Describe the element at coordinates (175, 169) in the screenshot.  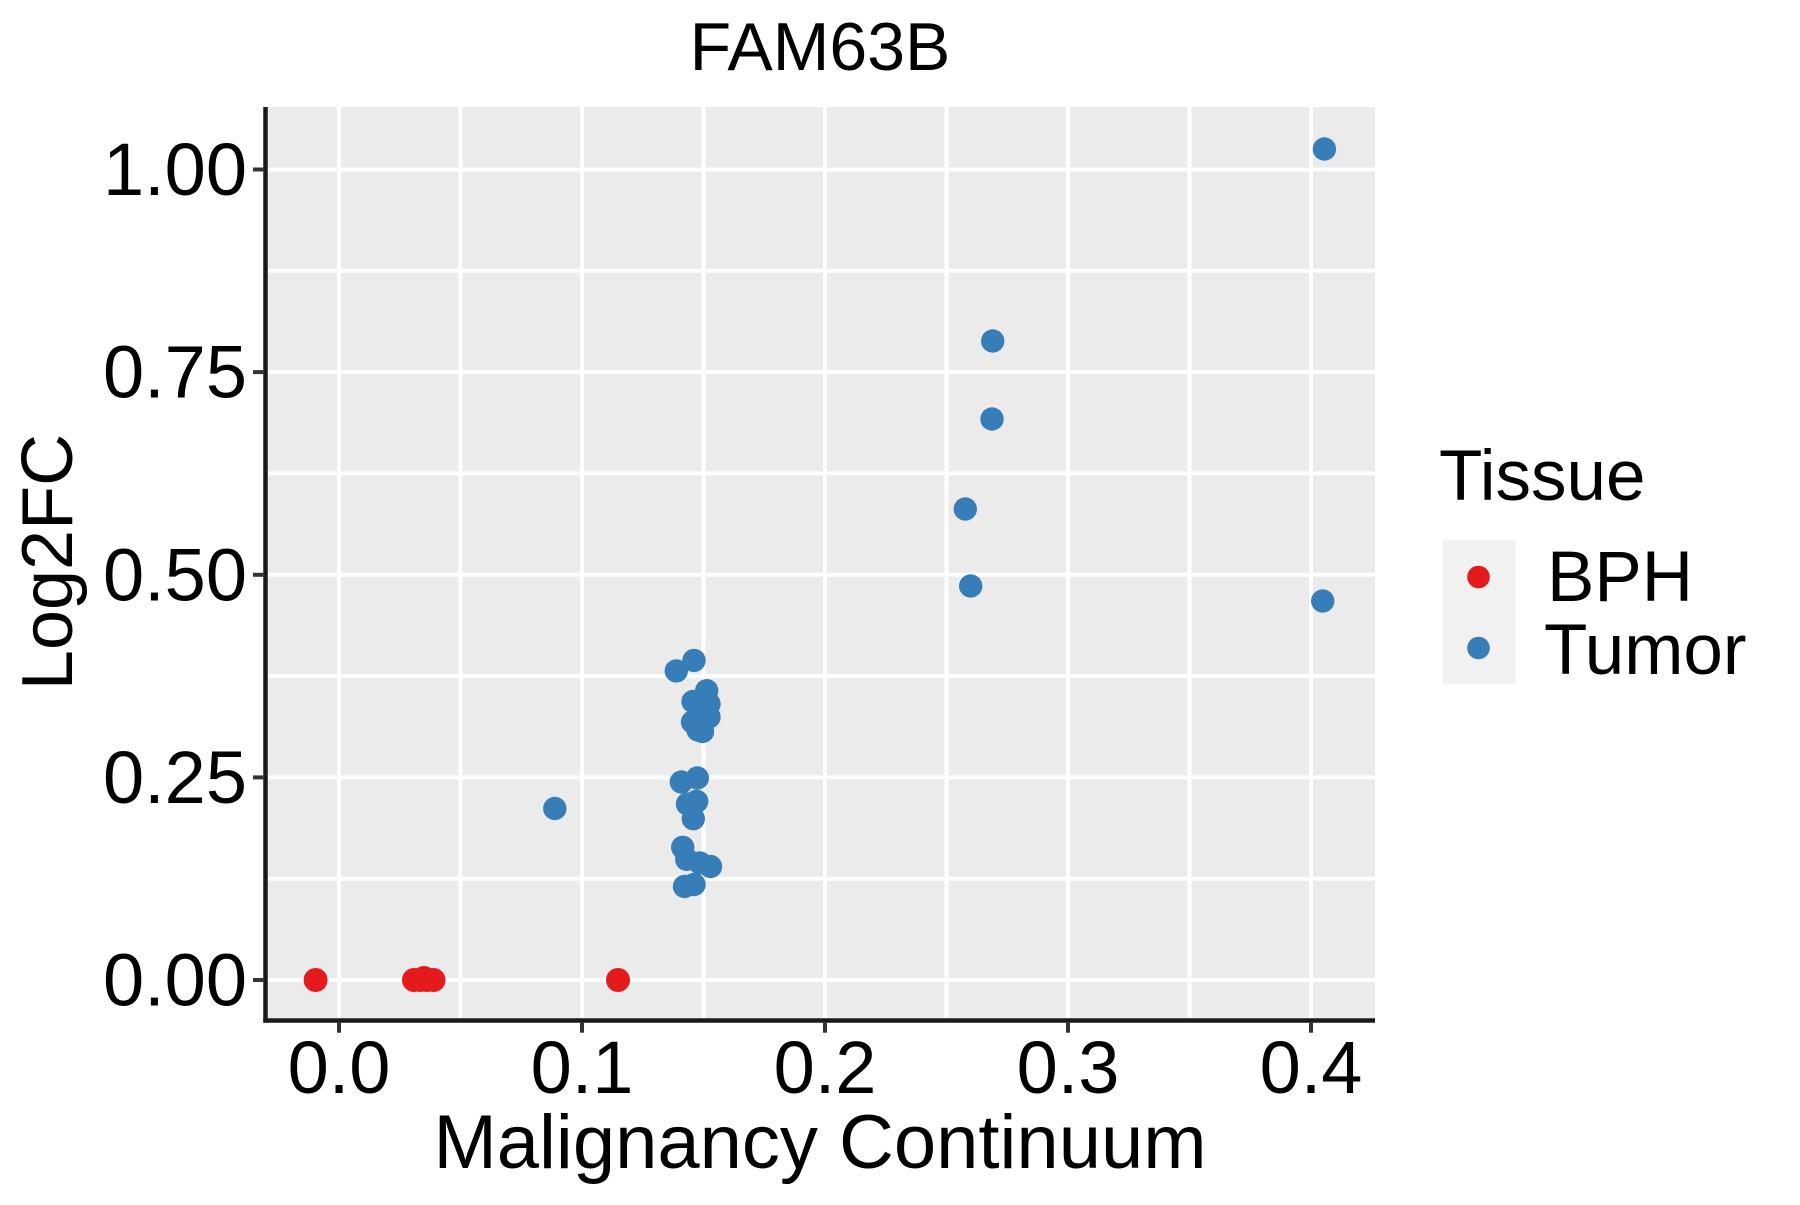
I see `svg-text: 1.00` at that location.